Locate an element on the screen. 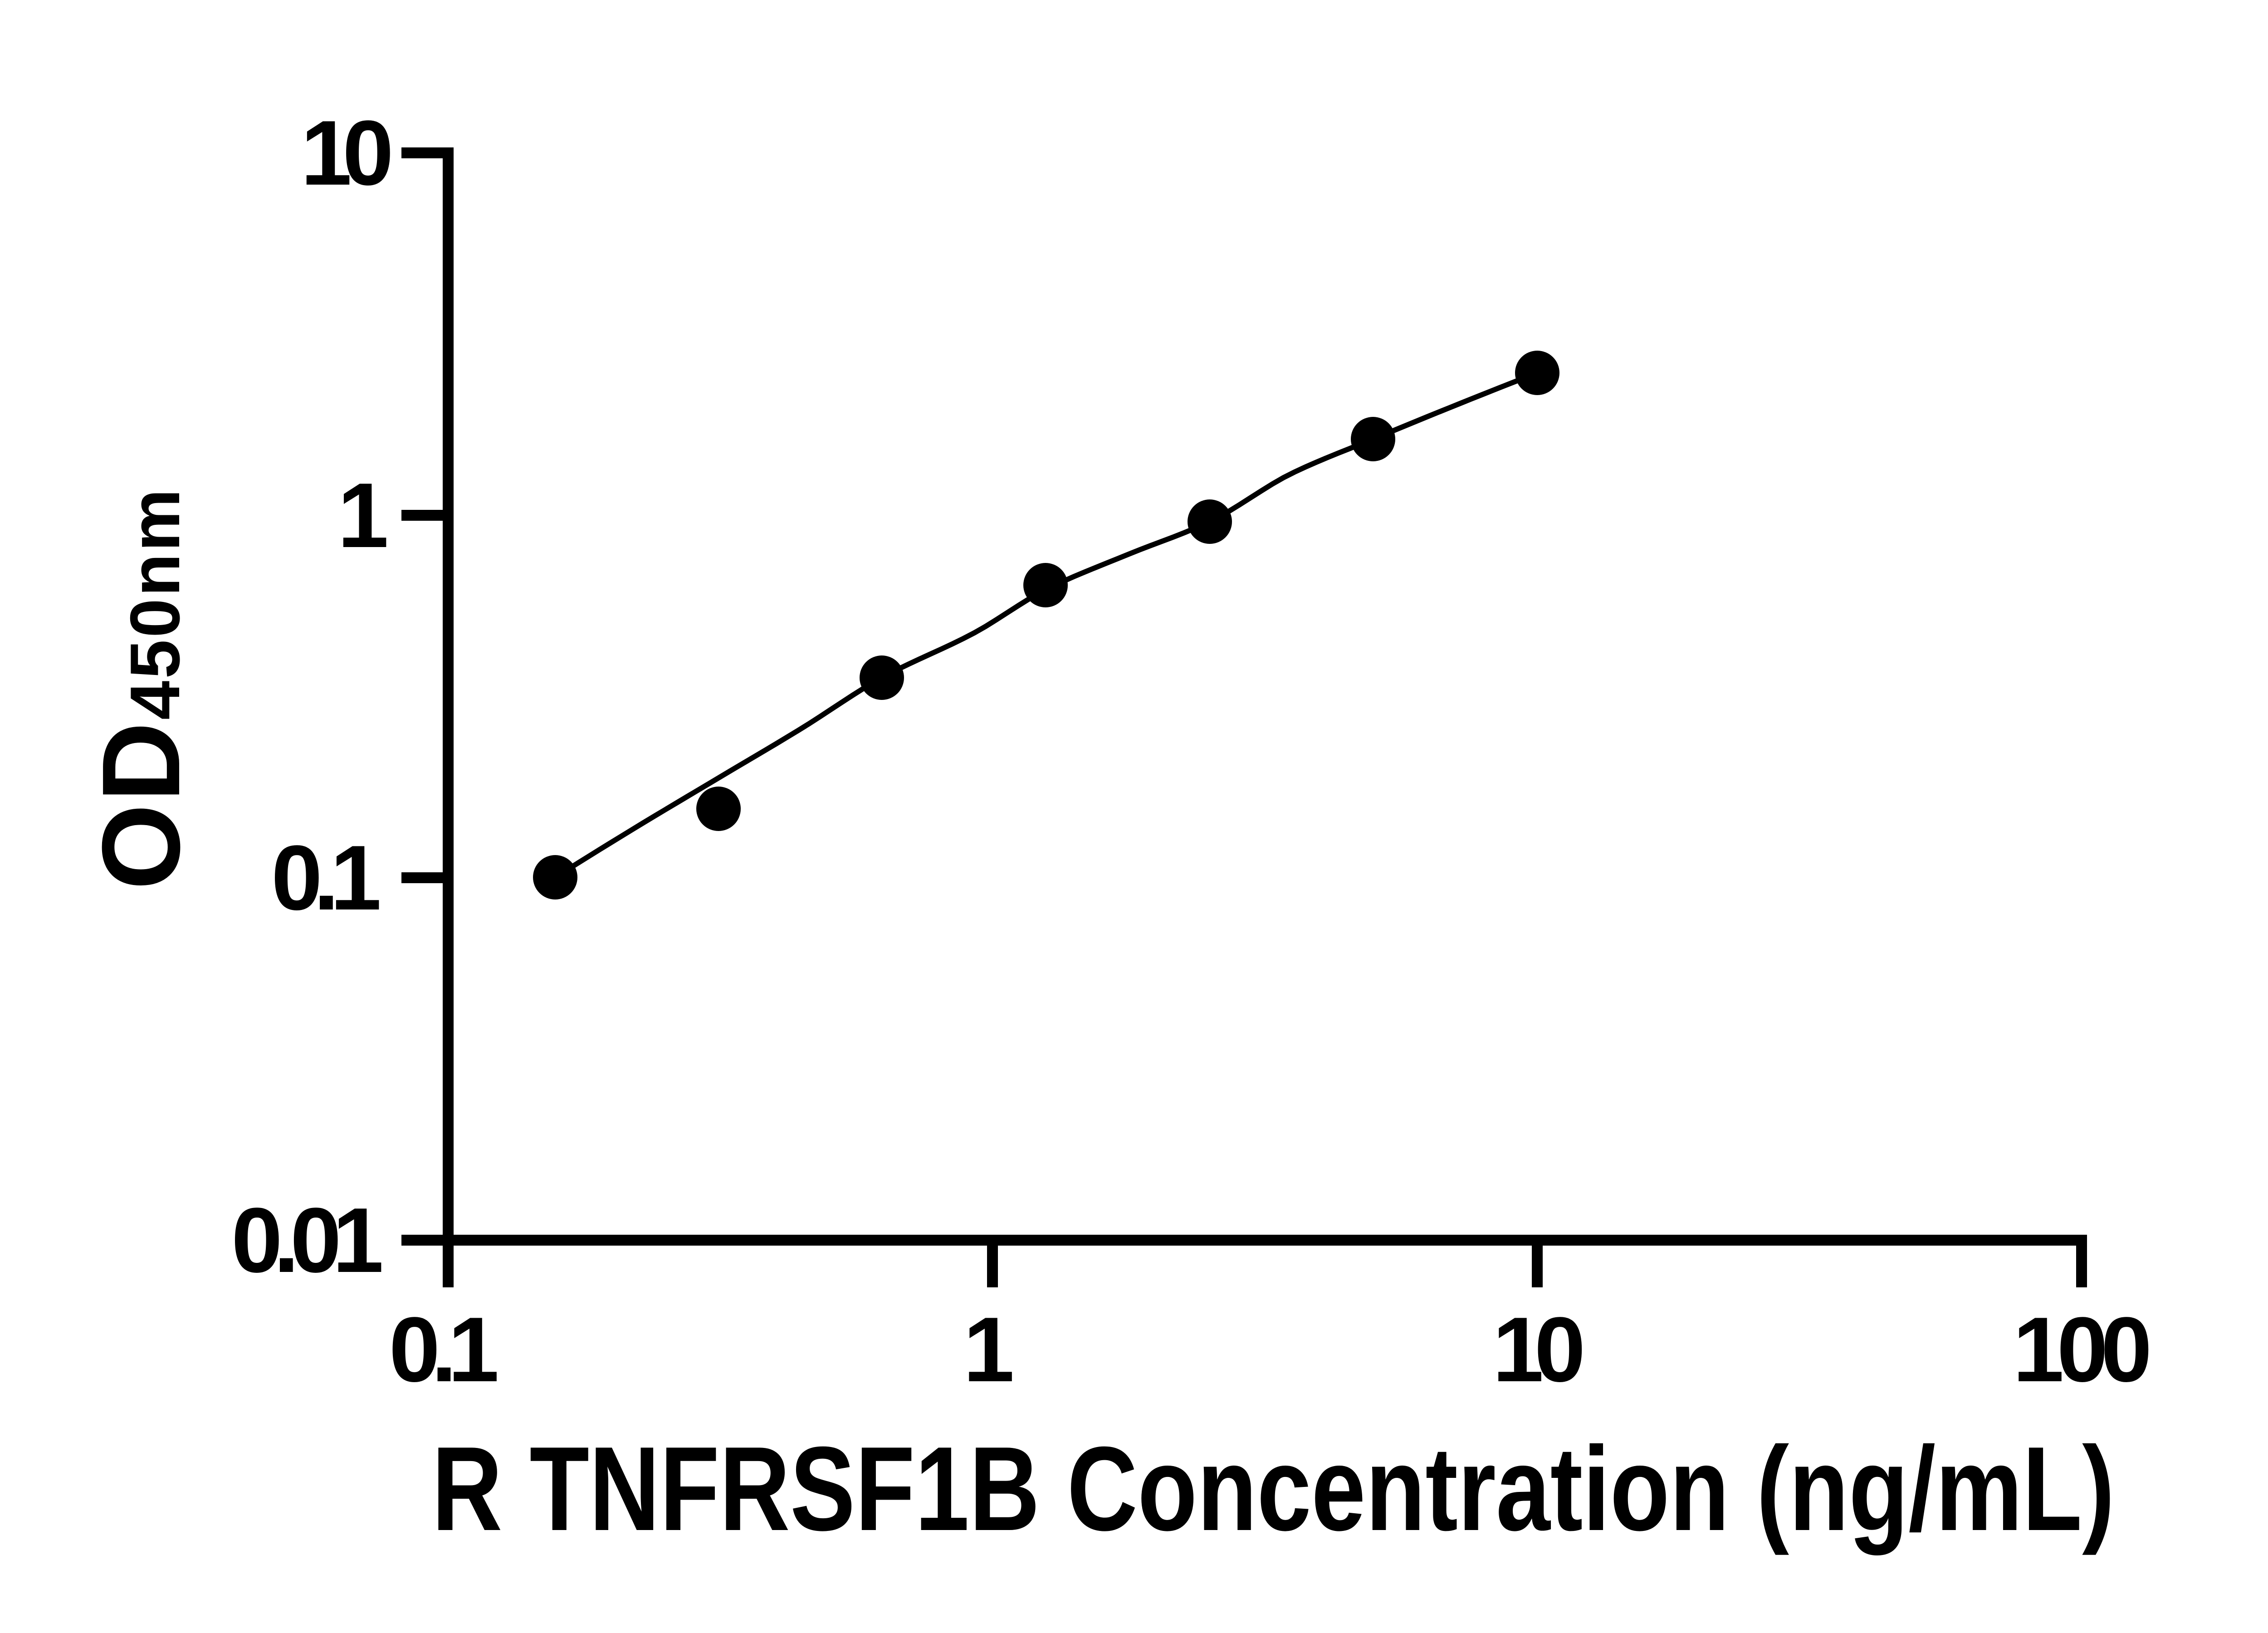  svg-text: 0.01 is located at coordinates (308, 1240).